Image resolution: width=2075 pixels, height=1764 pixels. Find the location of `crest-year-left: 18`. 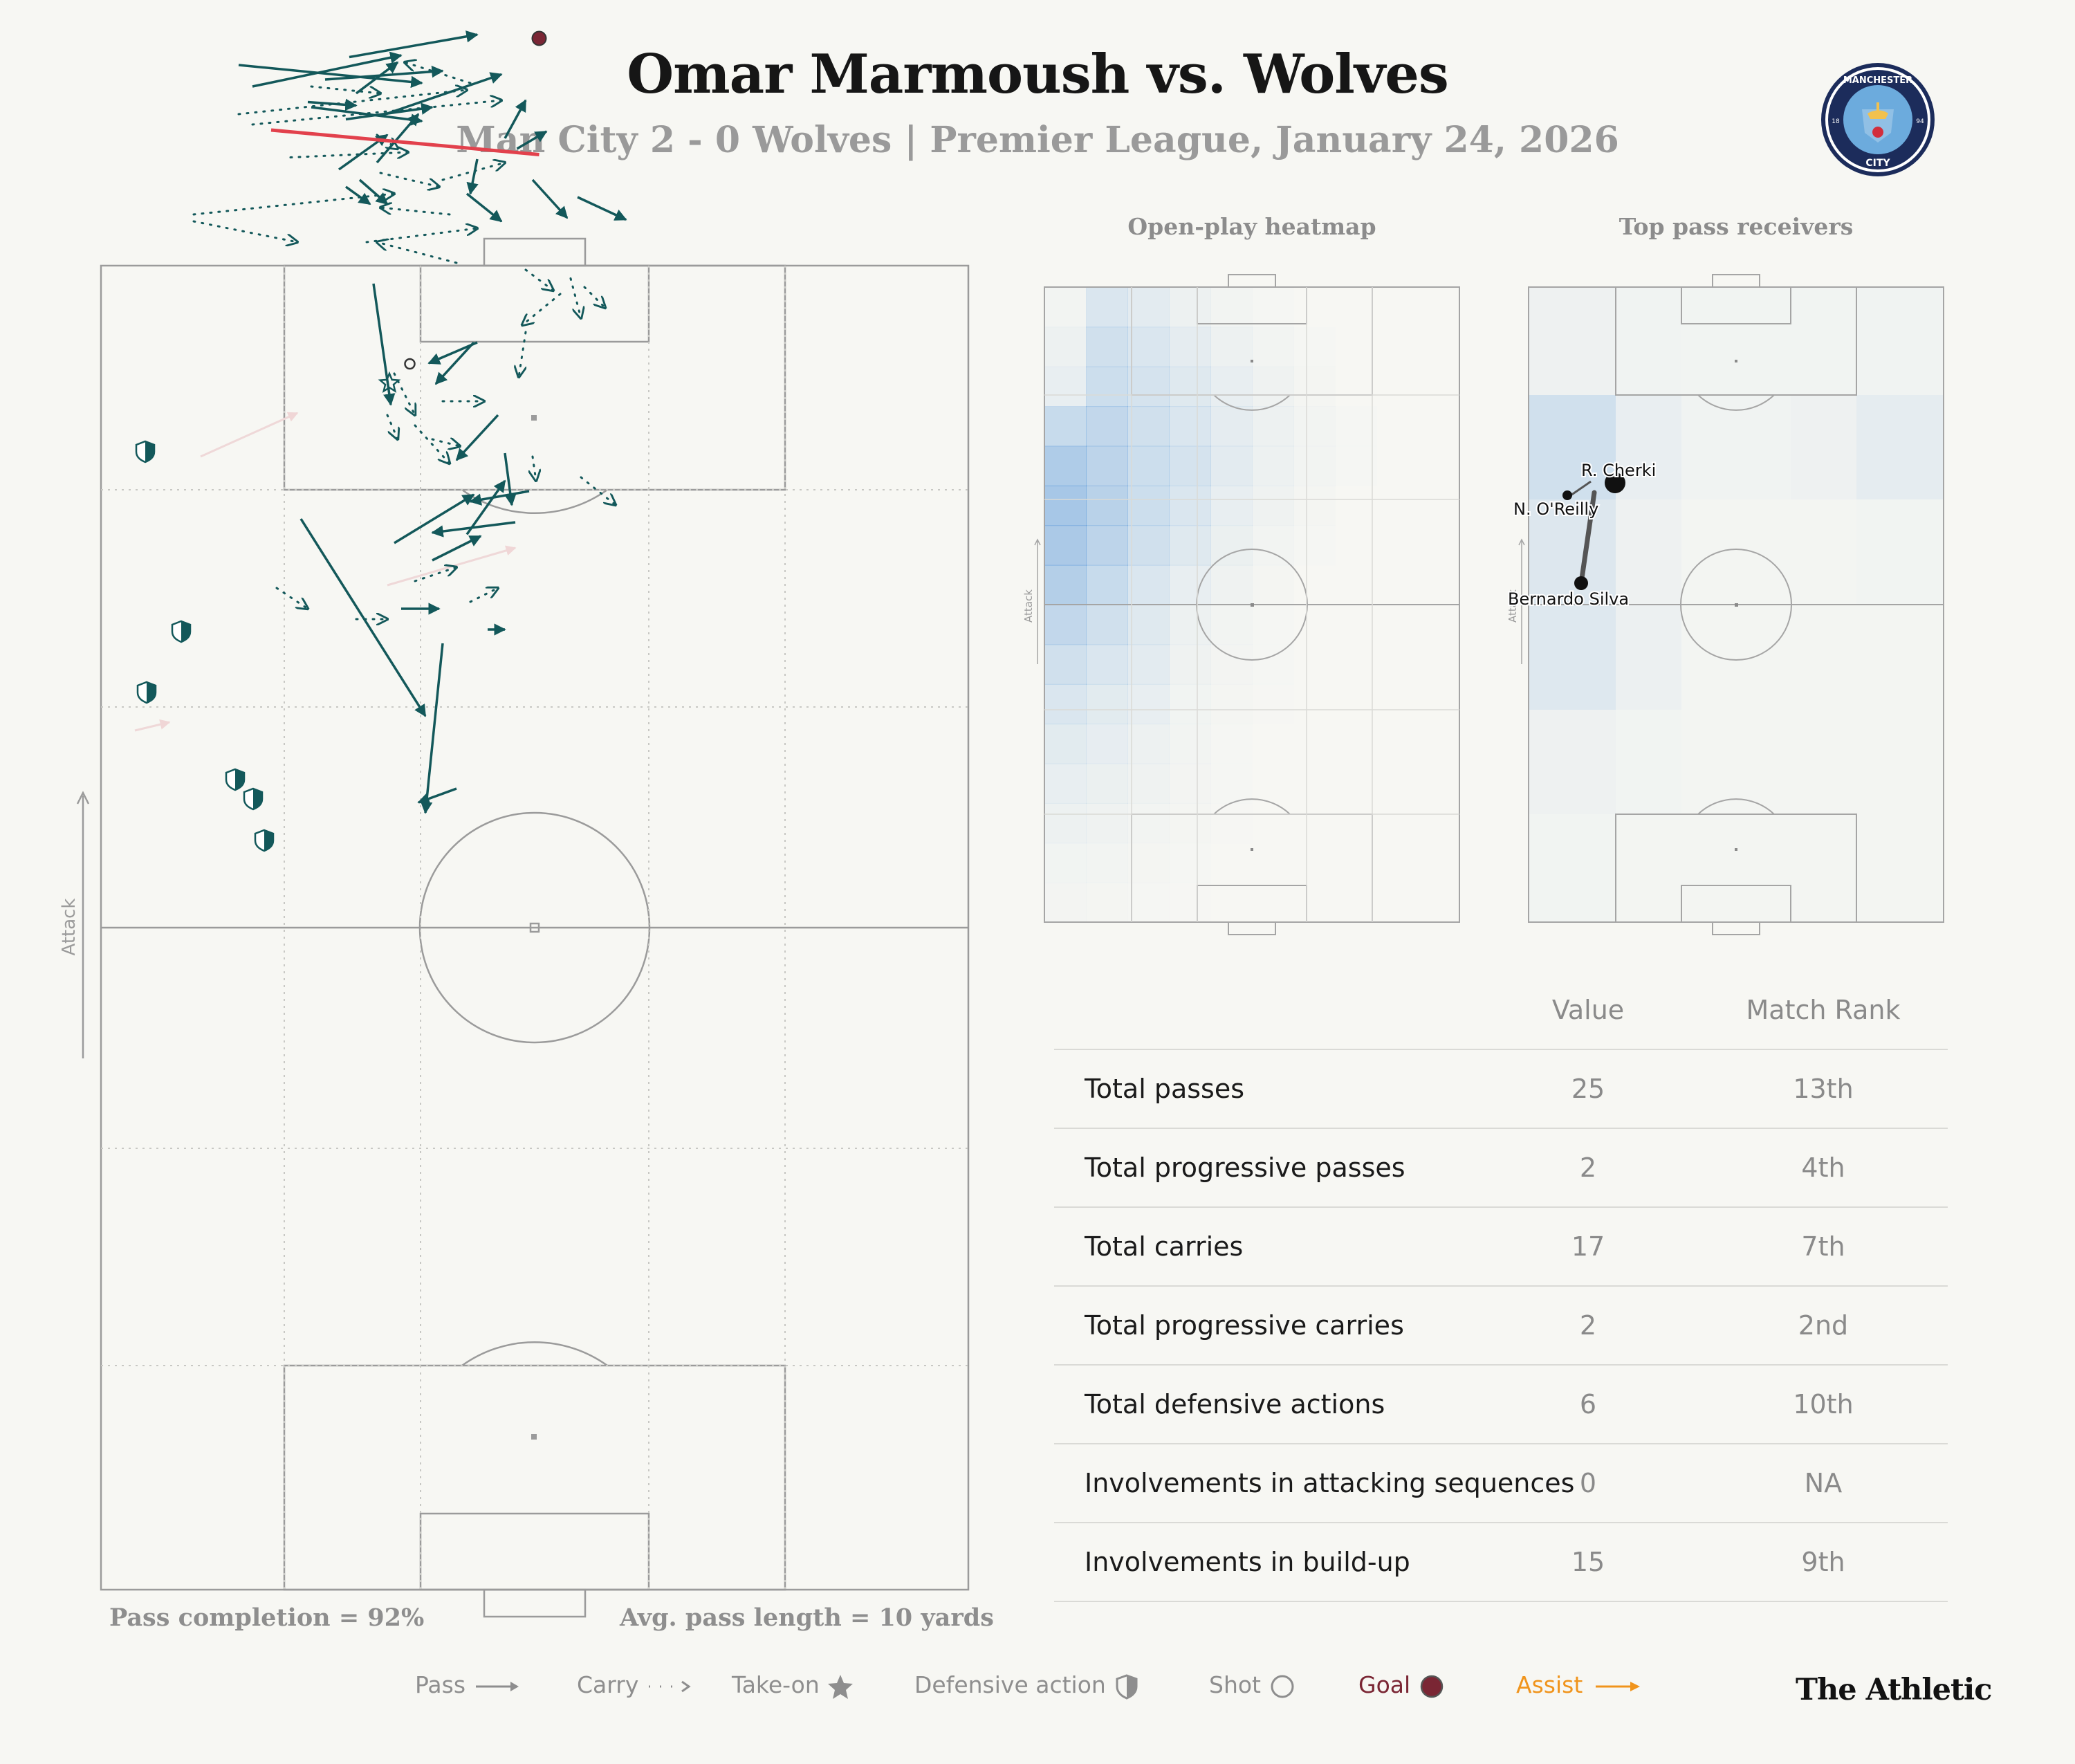

crest-year-left: 18 is located at coordinates (1836, 121).